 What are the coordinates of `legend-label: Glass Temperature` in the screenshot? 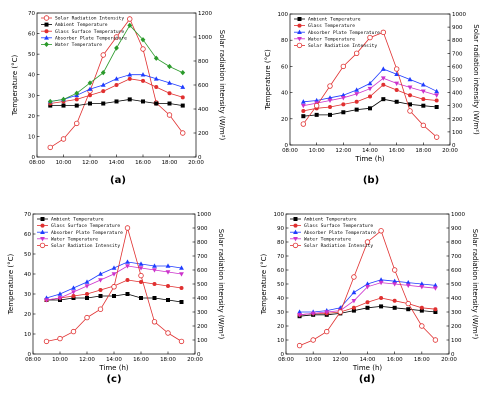 It's located at (331, 26).